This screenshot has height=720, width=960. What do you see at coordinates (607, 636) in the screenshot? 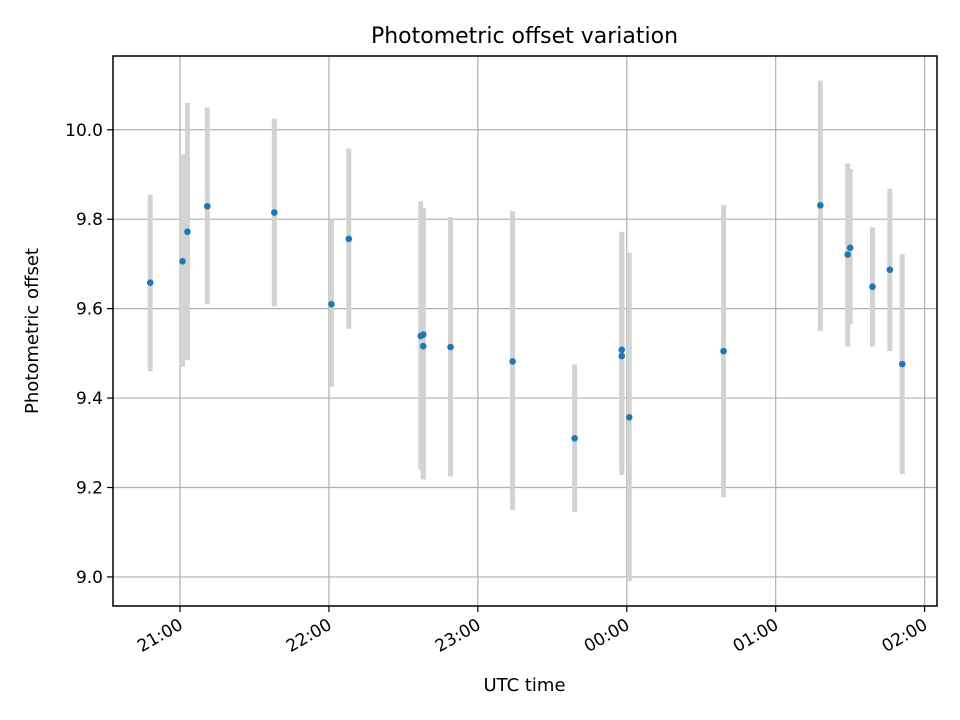
I see `x-tick-label: 00:00` at bounding box center [607, 636].